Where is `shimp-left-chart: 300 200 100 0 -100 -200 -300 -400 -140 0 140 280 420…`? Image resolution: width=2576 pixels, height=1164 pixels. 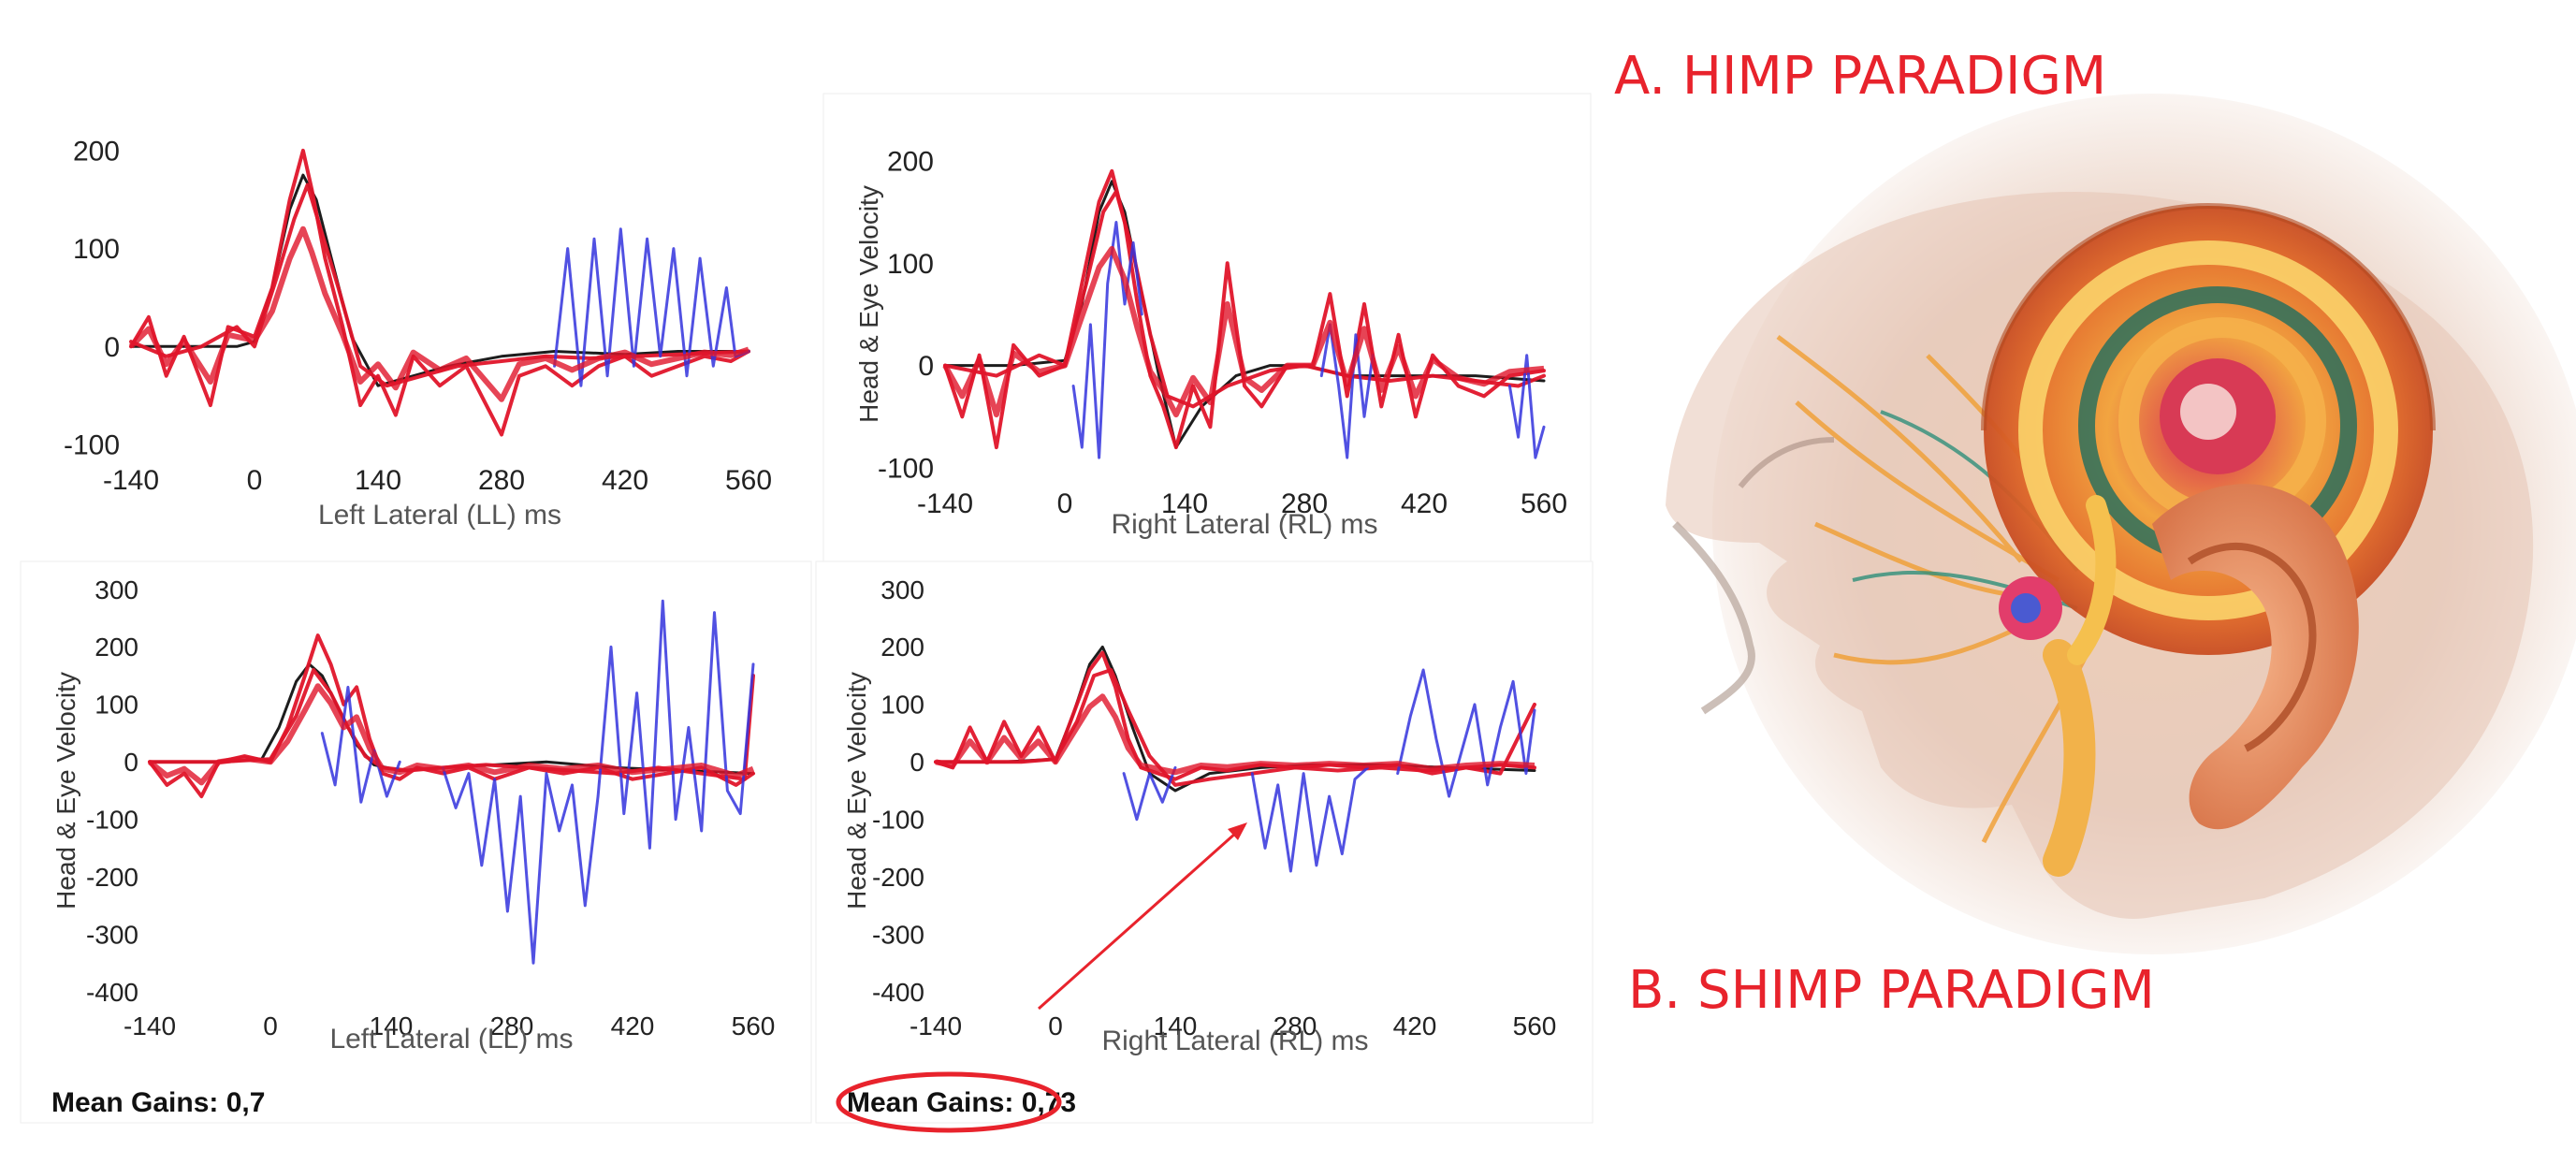 shimp-left-chart: 300 200 100 0 -100 -200 -300 -400 -140 0 140 280 420… is located at coordinates (413, 846).